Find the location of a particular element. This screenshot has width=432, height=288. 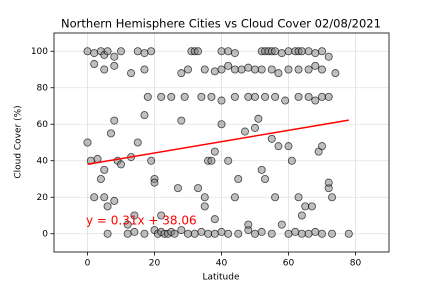

x-tick-label: 20 is located at coordinates (155, 264).